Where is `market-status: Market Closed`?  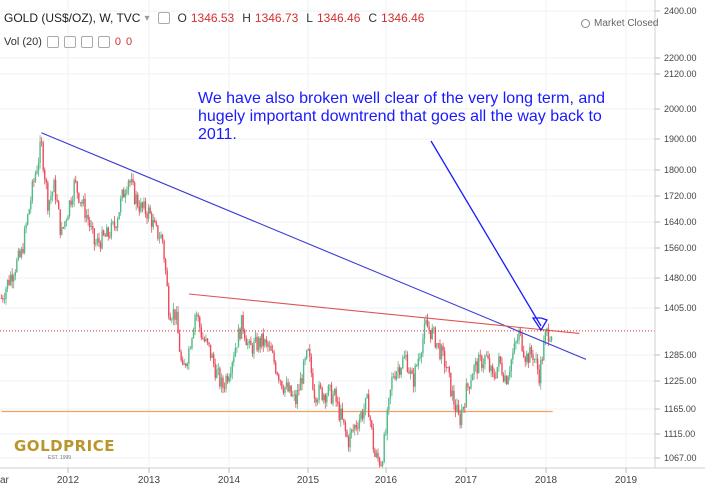 market-status: Market Closed is located at coordinates (619, 23).